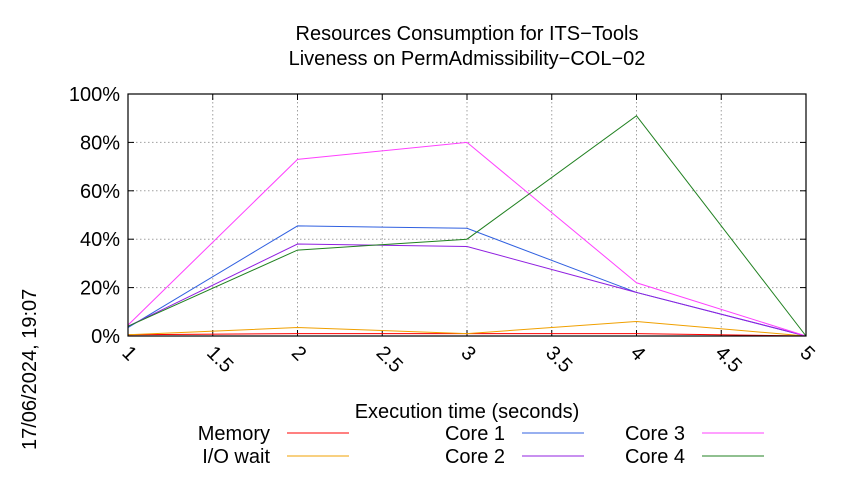 Image resolution: width=850 pixels, height=480 pixels. What do you see at coordinates (475, 434) in the screenshot?
I see `legend-label: Core 1` at bounding box center [475, 434].